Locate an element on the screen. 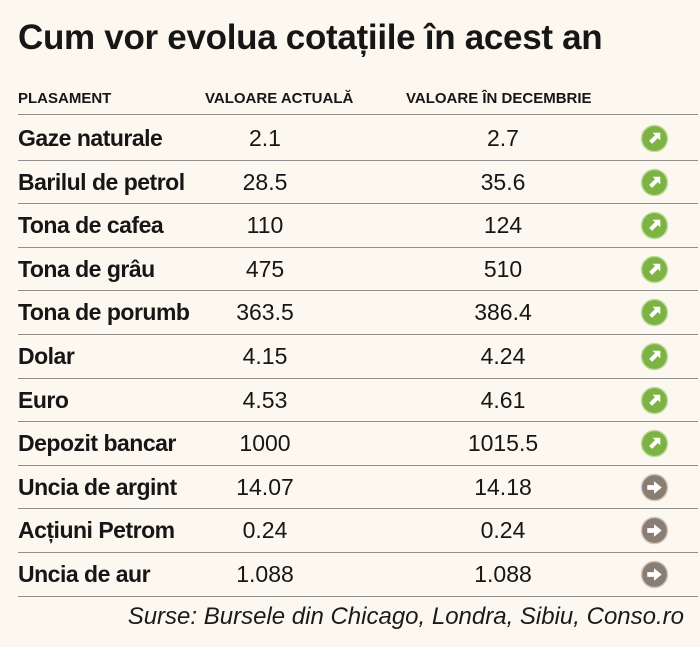 This screenshot has width=700, height=647. row-label: Gaze naturale is located at coordinates (90, 138).